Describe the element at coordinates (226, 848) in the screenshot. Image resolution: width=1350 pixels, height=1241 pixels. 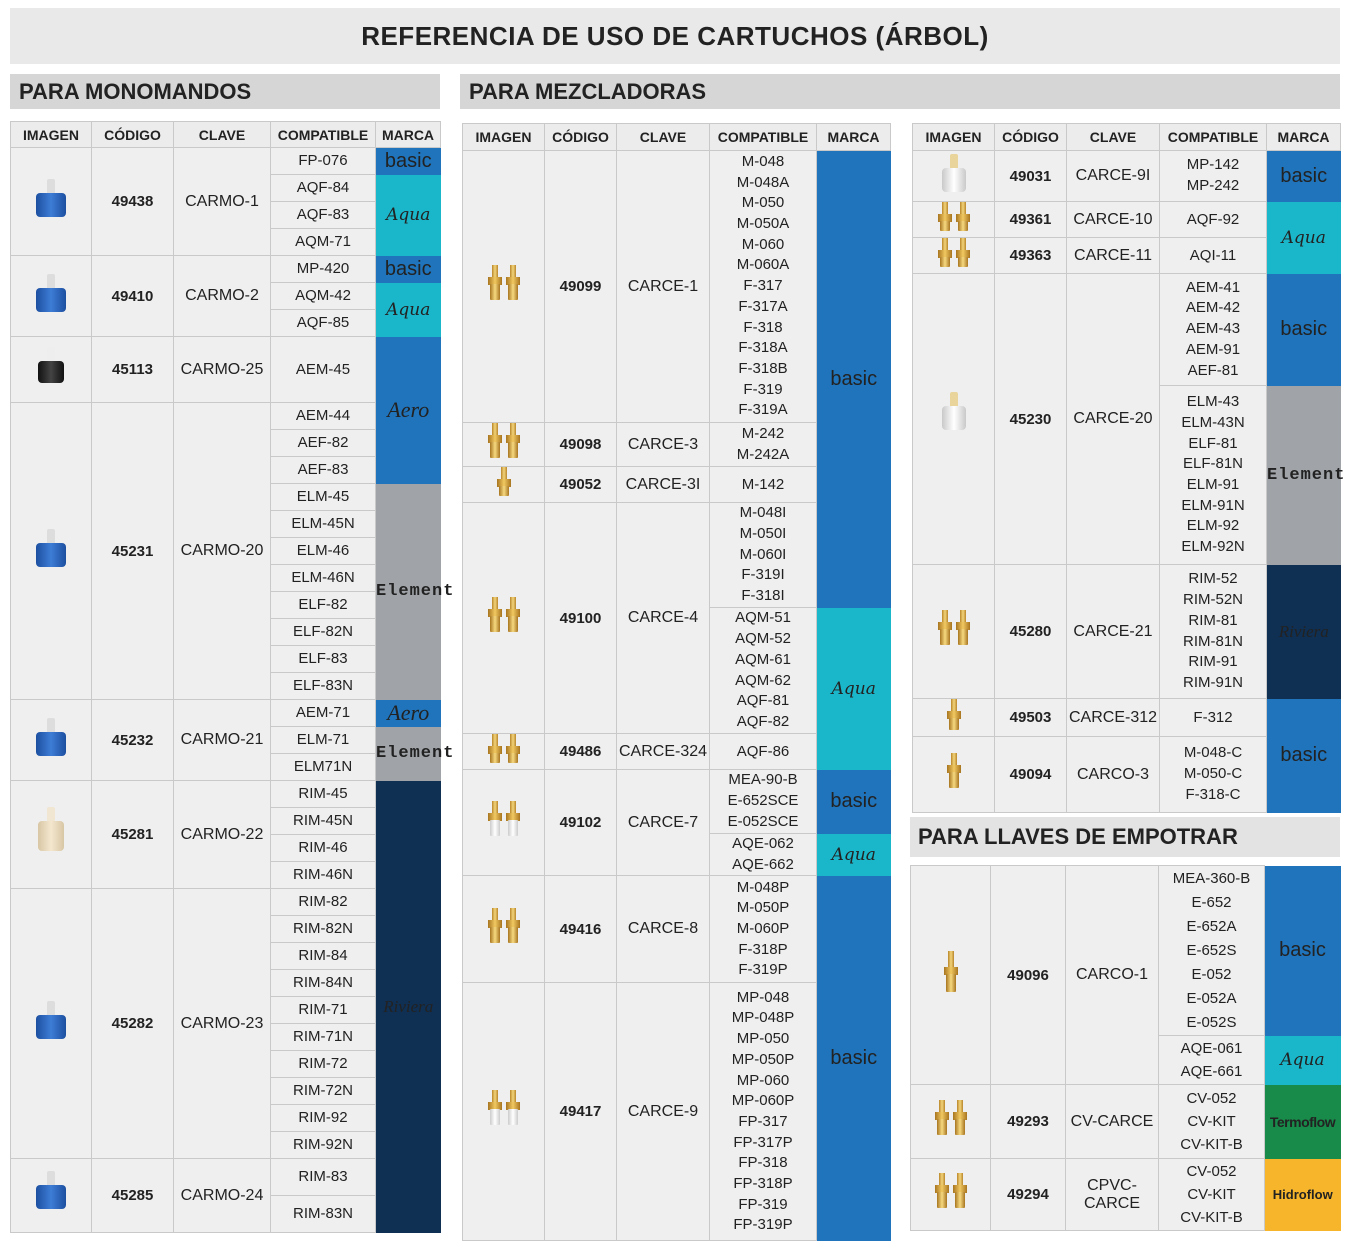
I see `table-row: RIM-46` at that location.